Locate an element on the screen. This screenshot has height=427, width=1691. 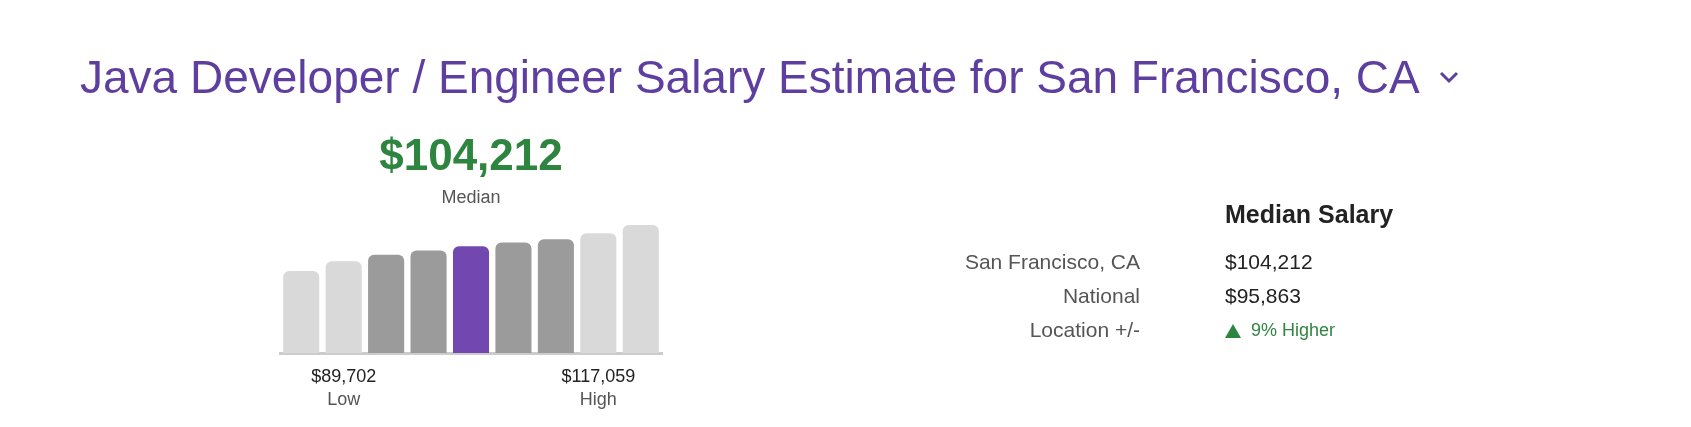
text: Median Salary is located at coordinates (1309, 214).